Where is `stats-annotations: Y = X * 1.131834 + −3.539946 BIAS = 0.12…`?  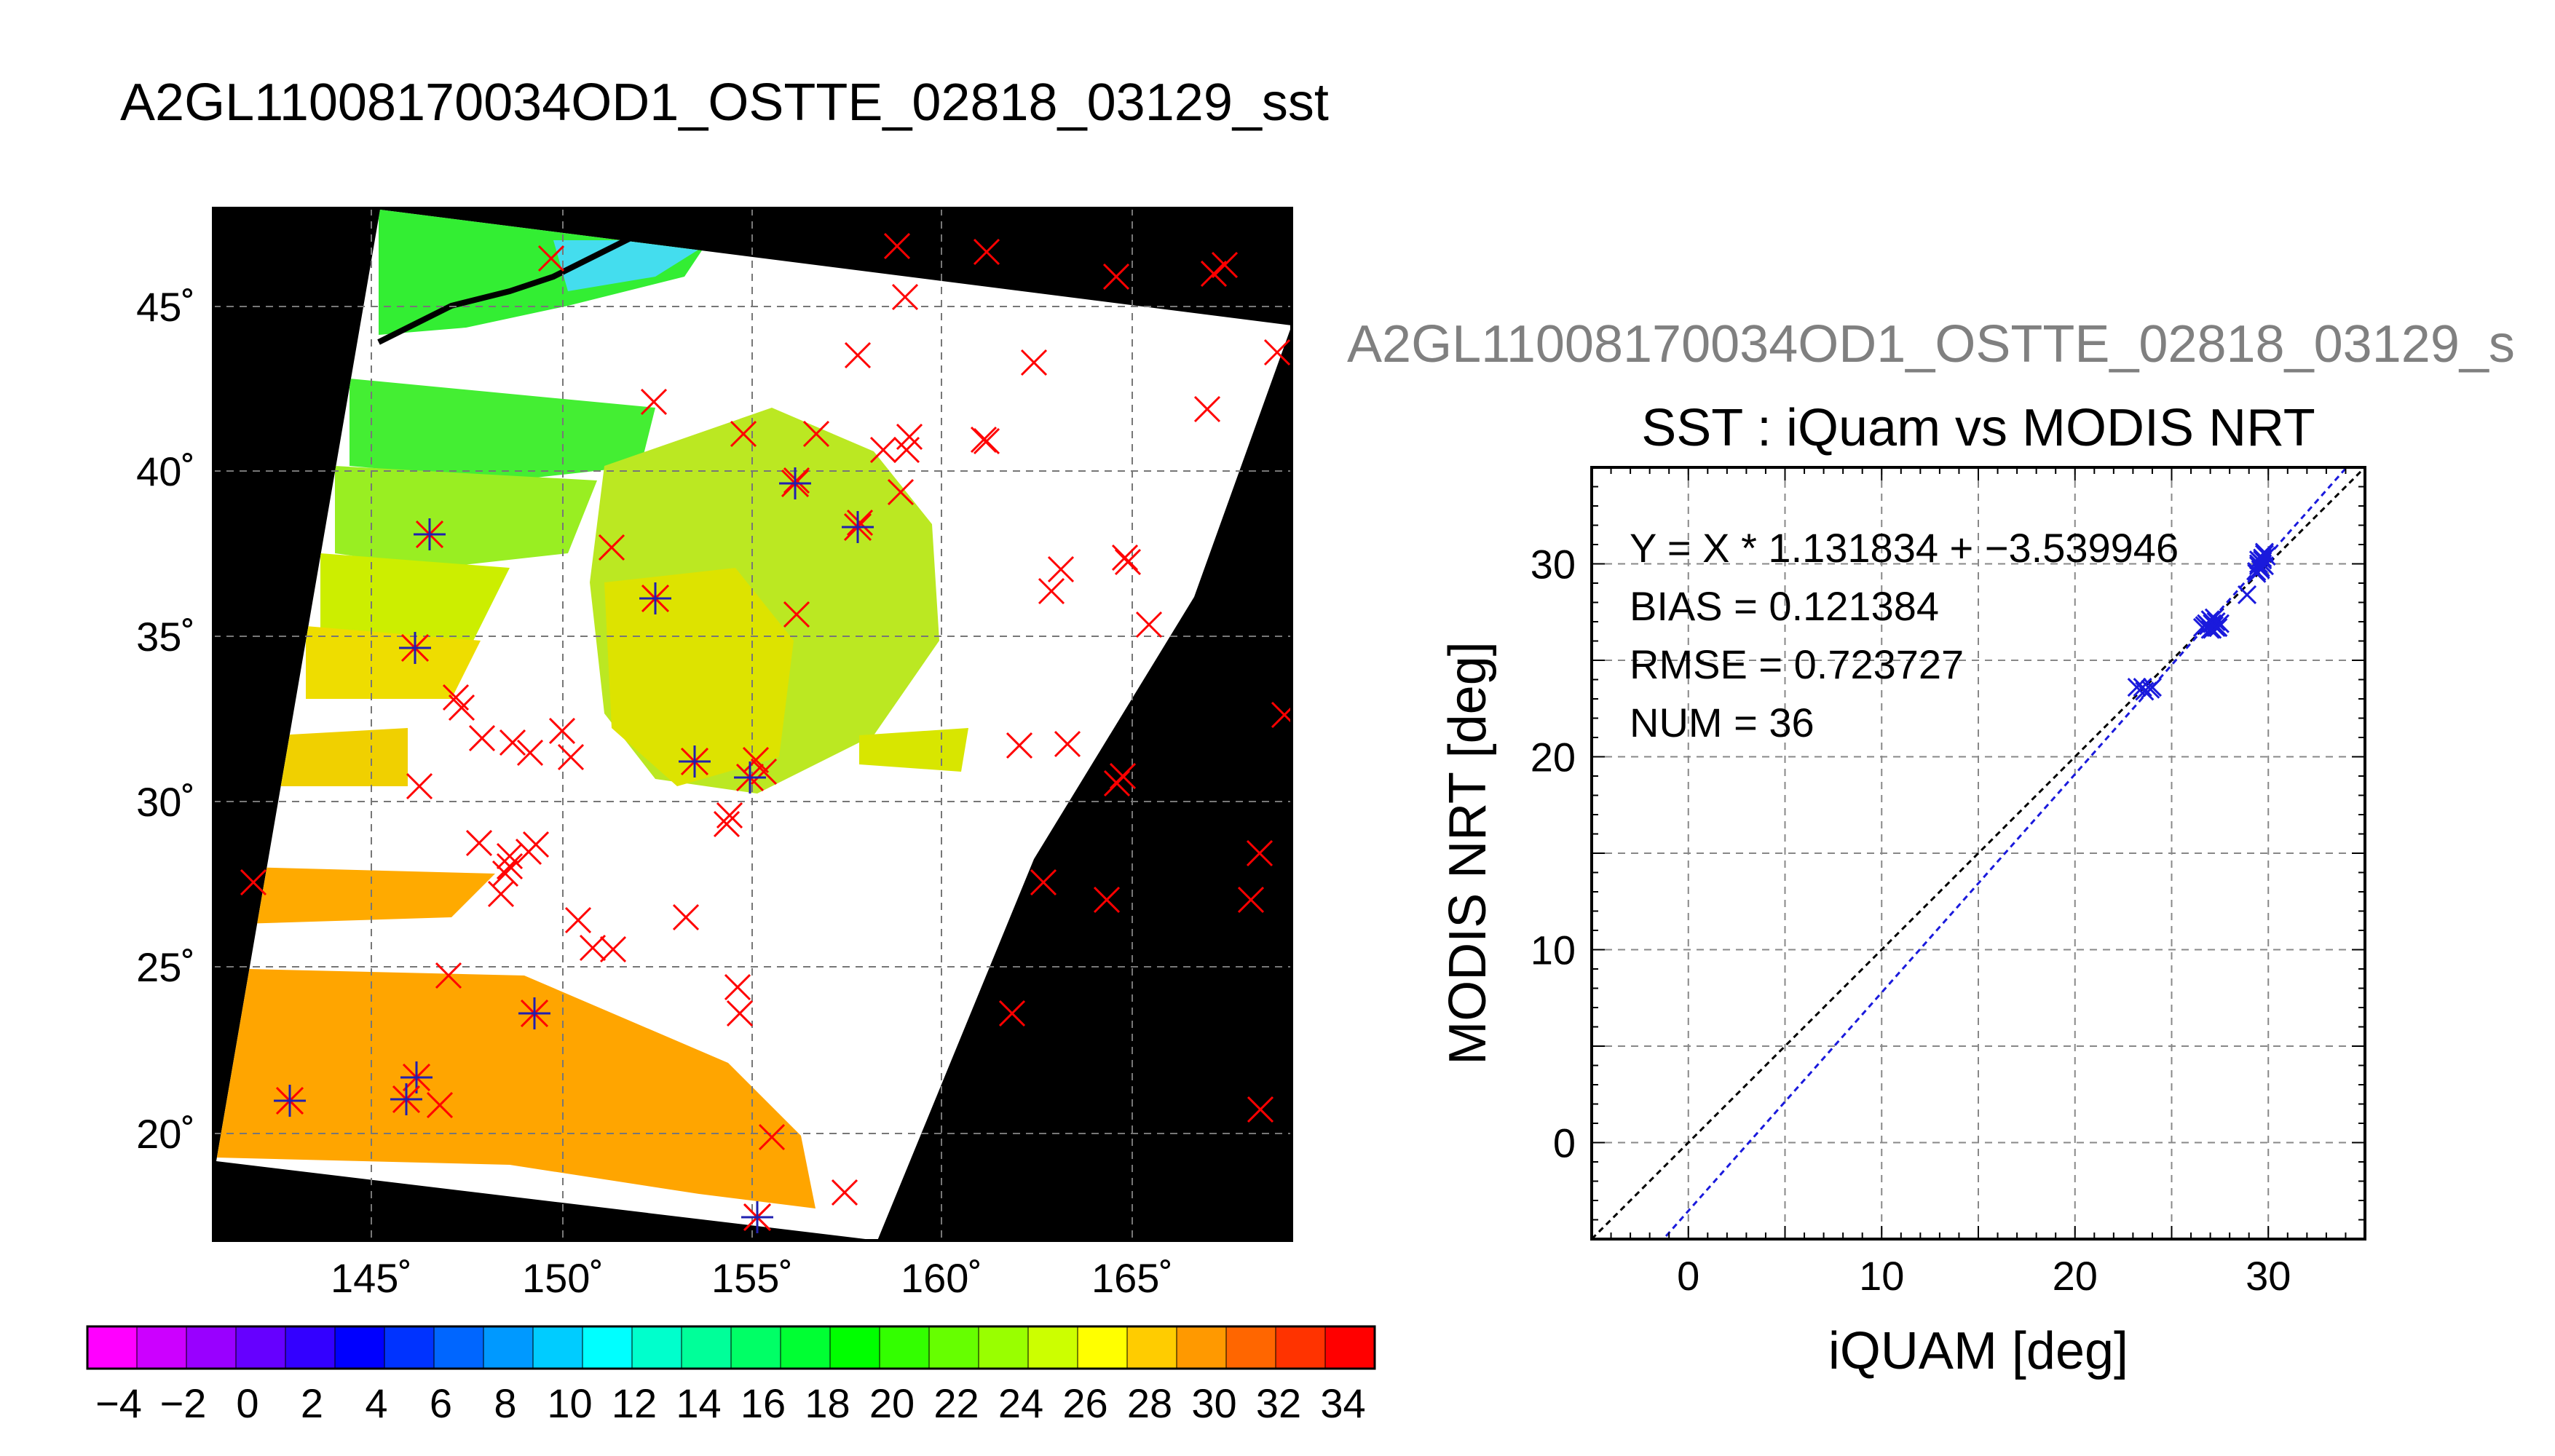
stats-annotations: Y = X * 1.131834 + −3.539946 BIAS = 0.12… is located at coordinates (1904, 635).